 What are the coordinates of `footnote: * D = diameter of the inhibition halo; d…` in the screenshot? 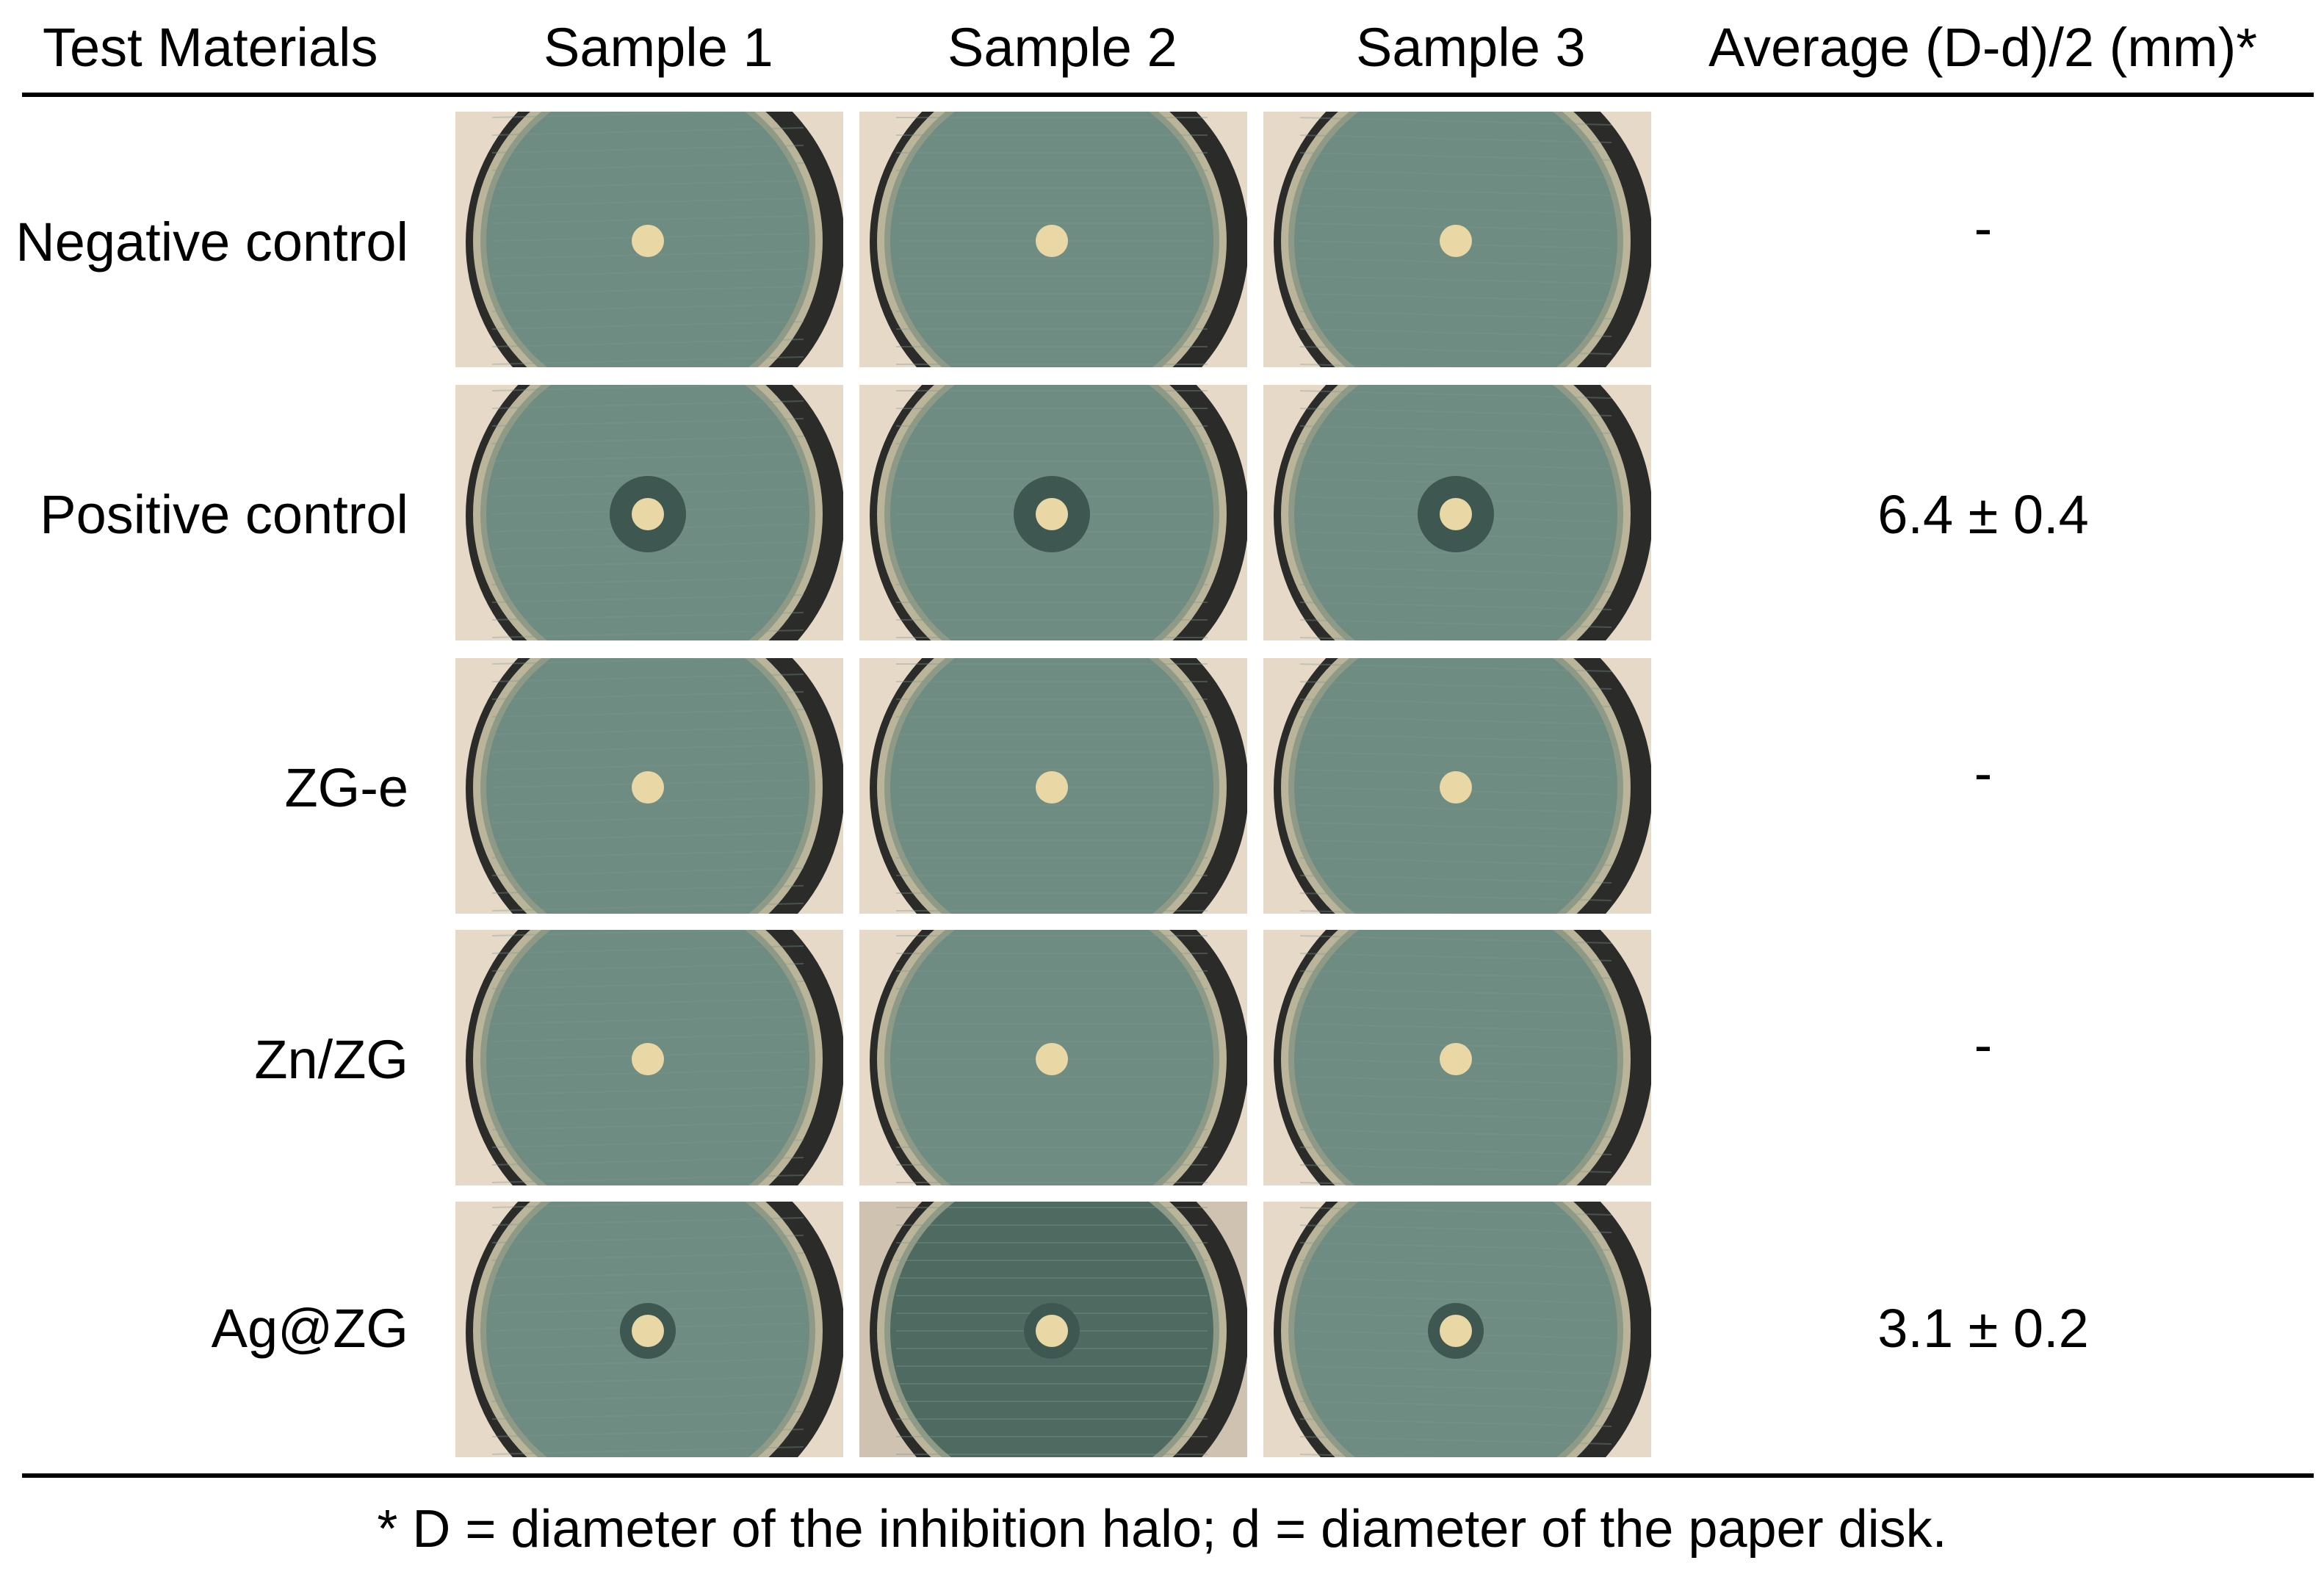 It's located at (1162, 1530).